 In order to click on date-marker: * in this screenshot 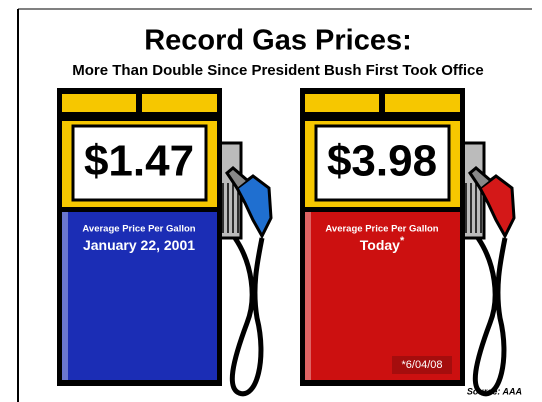, I will do `click(402, 241)`.